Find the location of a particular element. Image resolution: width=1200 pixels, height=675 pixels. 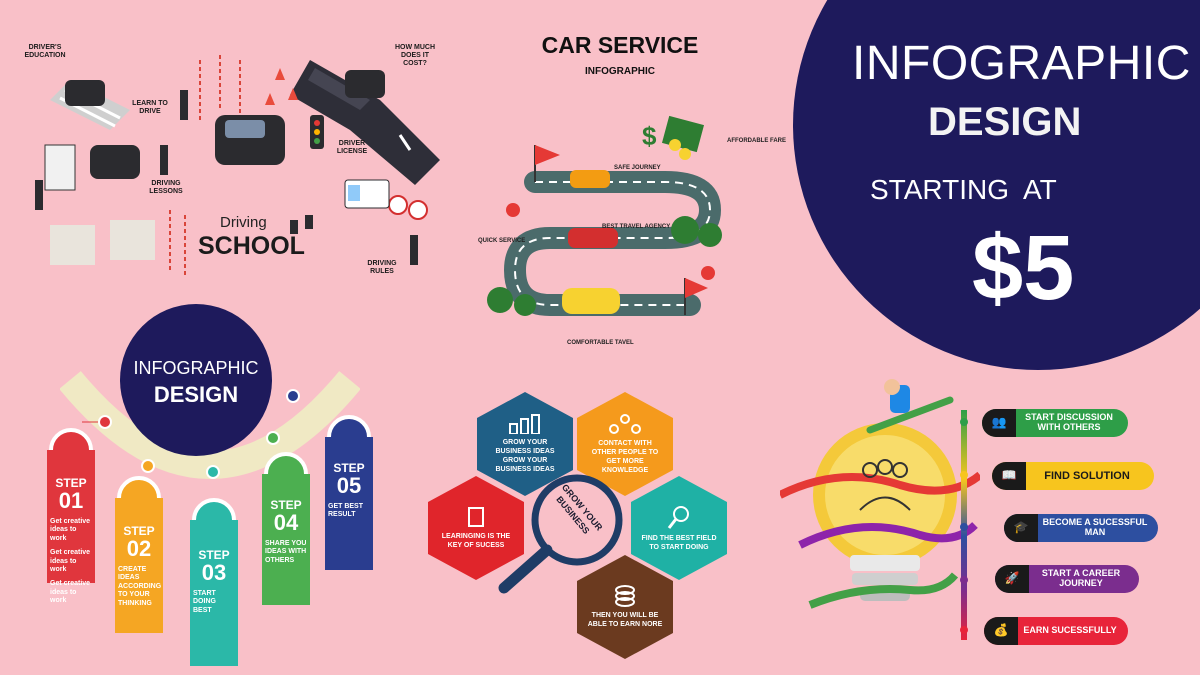

driver-license-label: DRIVER LICENSE is located at coordinates (352, 148).